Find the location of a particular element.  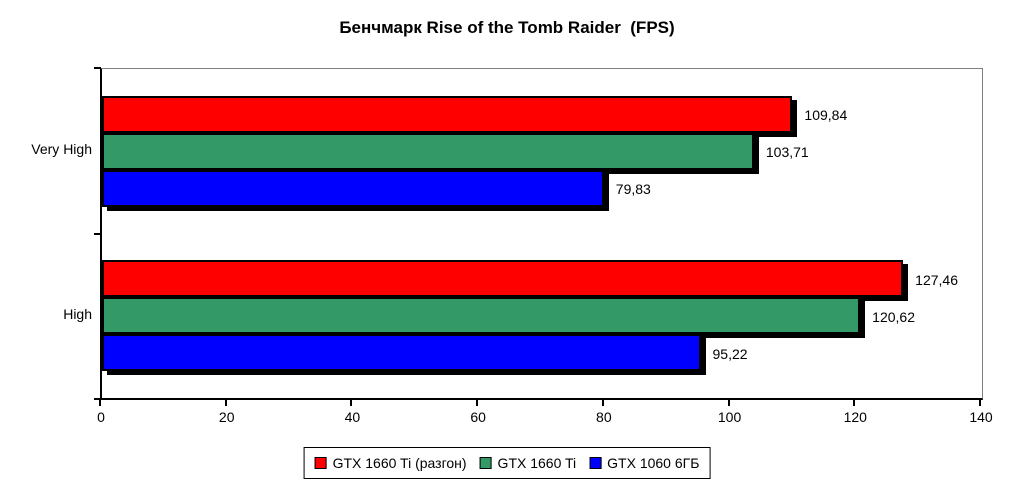

bar-value-label: 127,46 is located at coordinates (936, 279).